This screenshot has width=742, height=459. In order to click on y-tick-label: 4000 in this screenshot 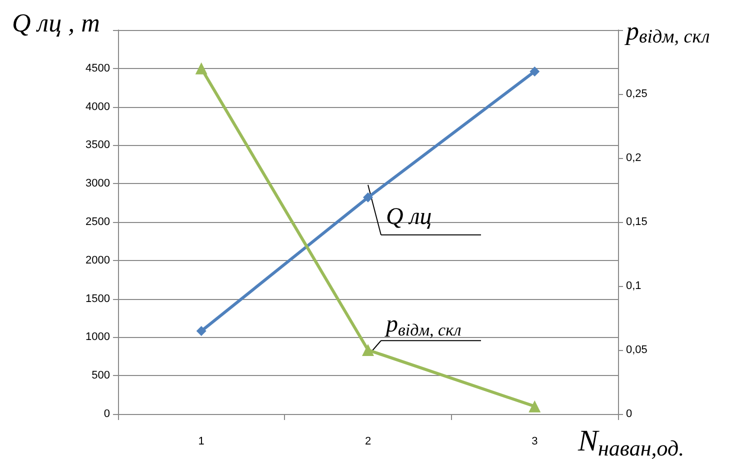, I will do `click(98, 106)`.